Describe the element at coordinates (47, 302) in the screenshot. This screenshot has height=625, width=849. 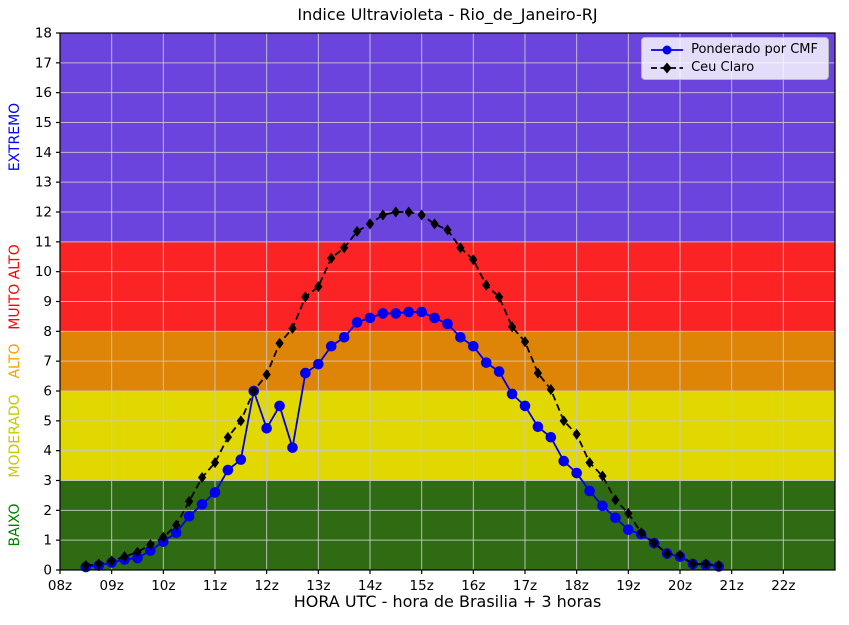
I see `y-tick-label: 9` at that location.